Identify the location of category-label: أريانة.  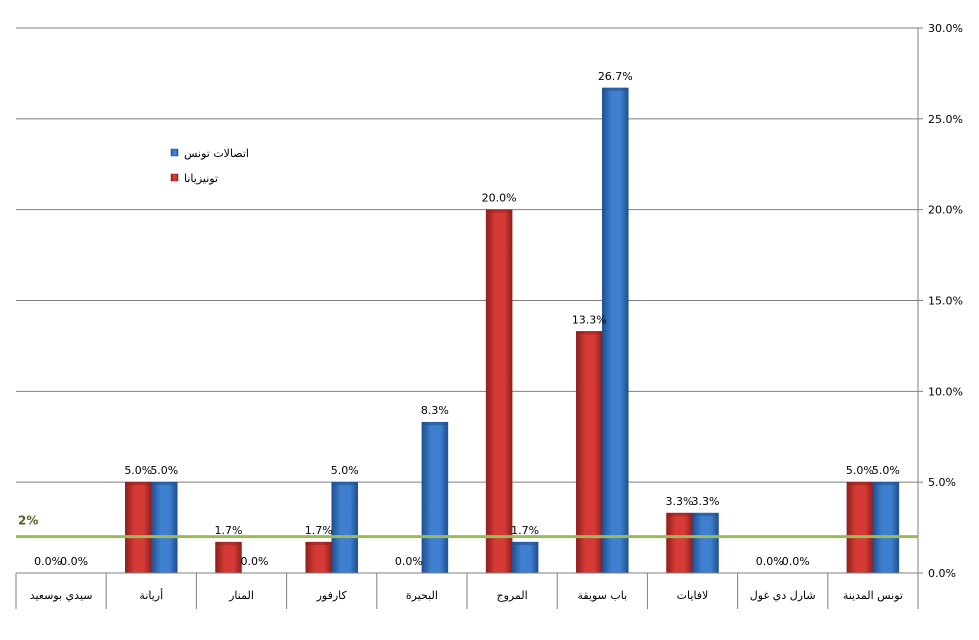
(151, 595).